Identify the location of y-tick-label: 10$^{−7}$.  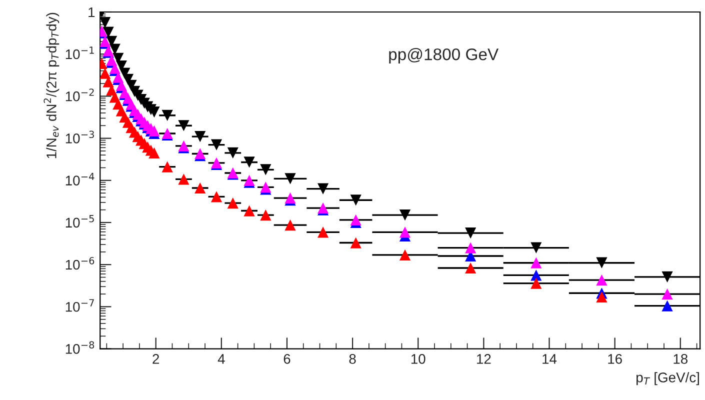
(80, 305).